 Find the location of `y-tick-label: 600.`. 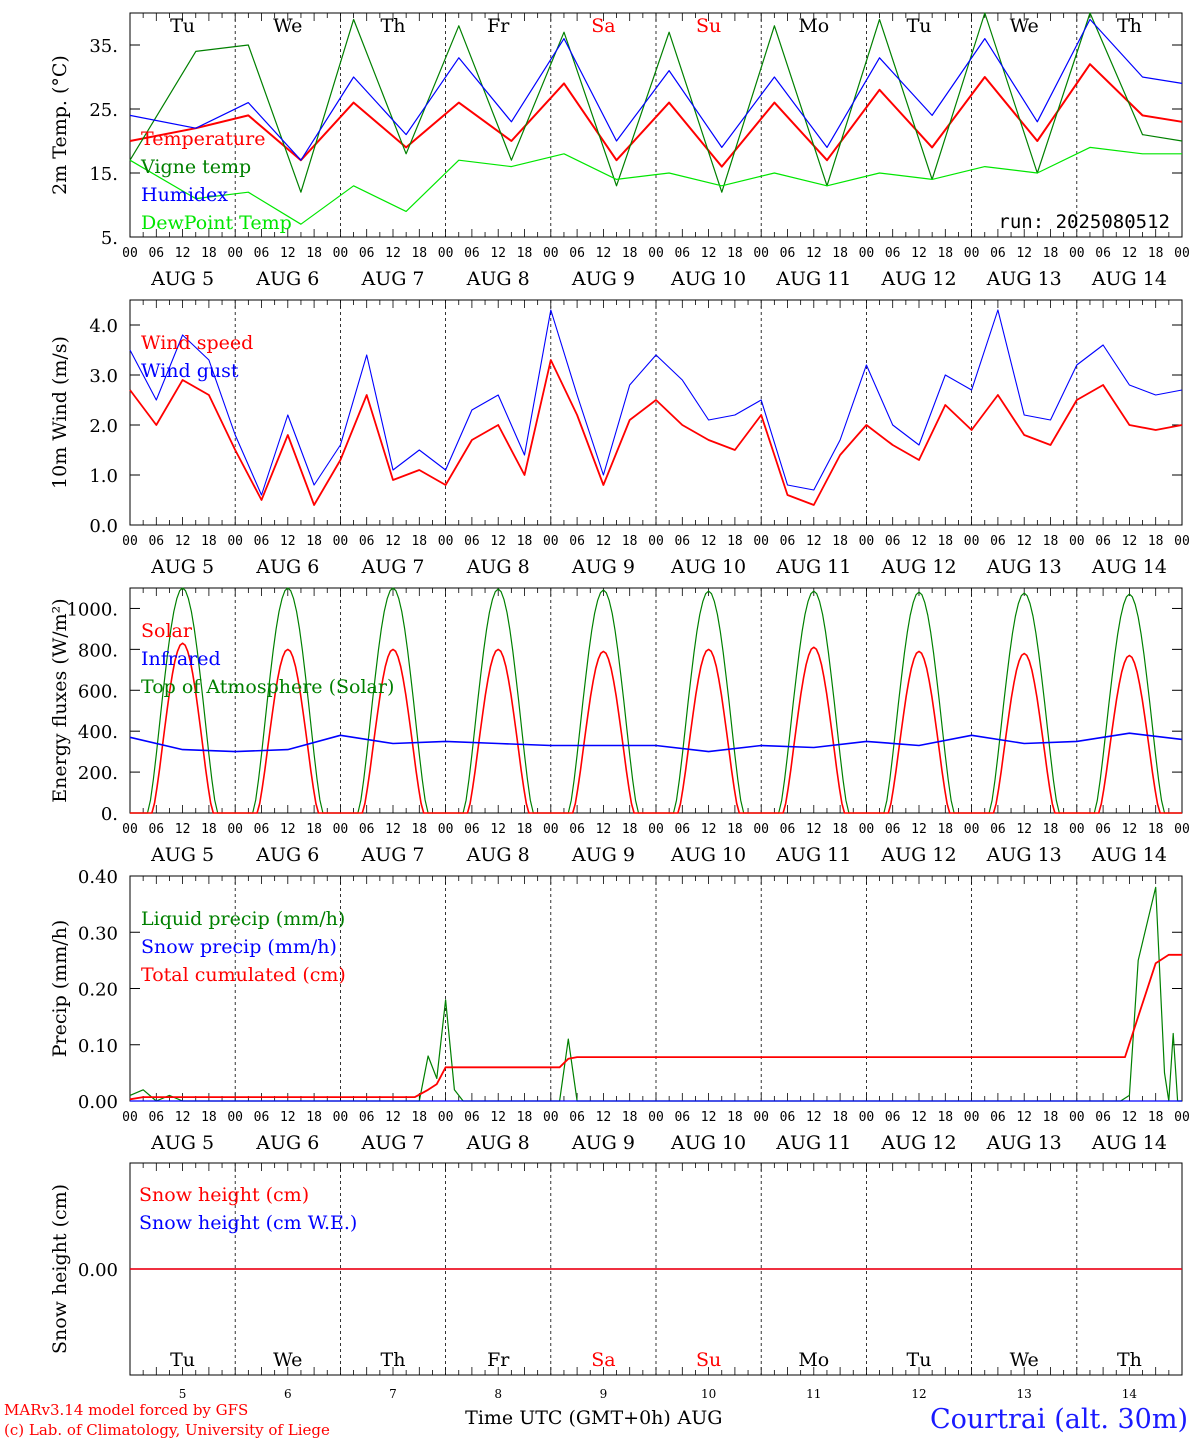

y-tick-label: 600. is located at coordinates (98, 691).